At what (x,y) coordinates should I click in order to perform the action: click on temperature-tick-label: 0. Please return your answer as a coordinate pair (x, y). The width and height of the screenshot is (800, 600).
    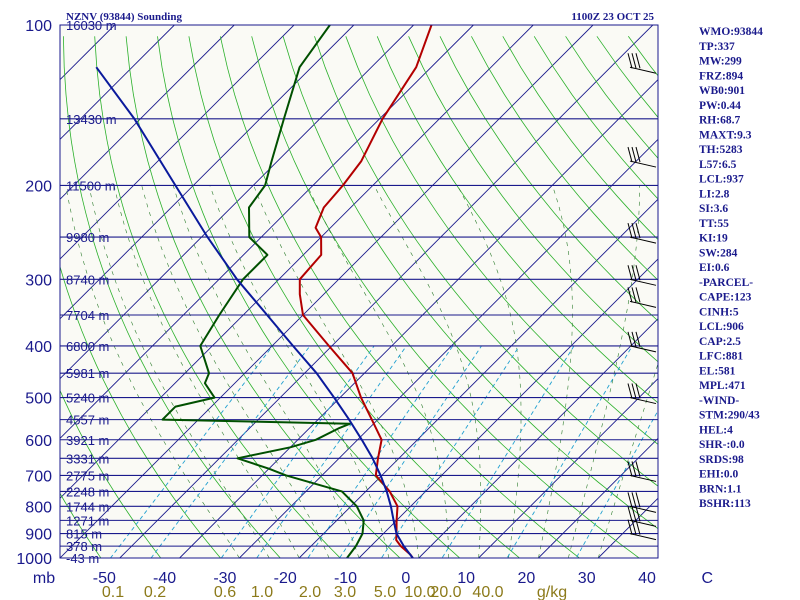
    Looking at the image, I should click on (405, 578).